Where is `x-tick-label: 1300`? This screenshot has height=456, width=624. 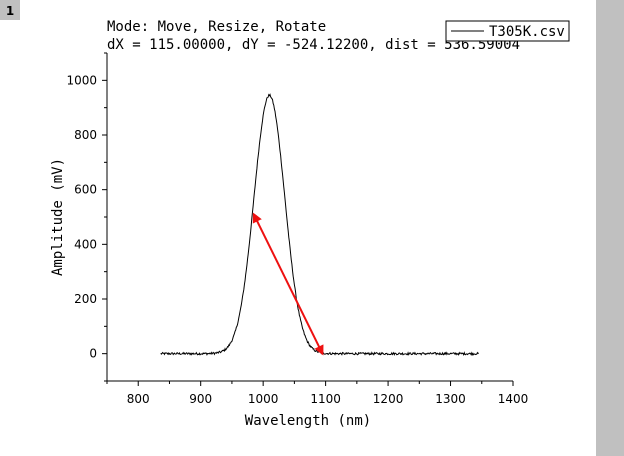
x-tick-label: 1300 is located at coordinates (450, 399).